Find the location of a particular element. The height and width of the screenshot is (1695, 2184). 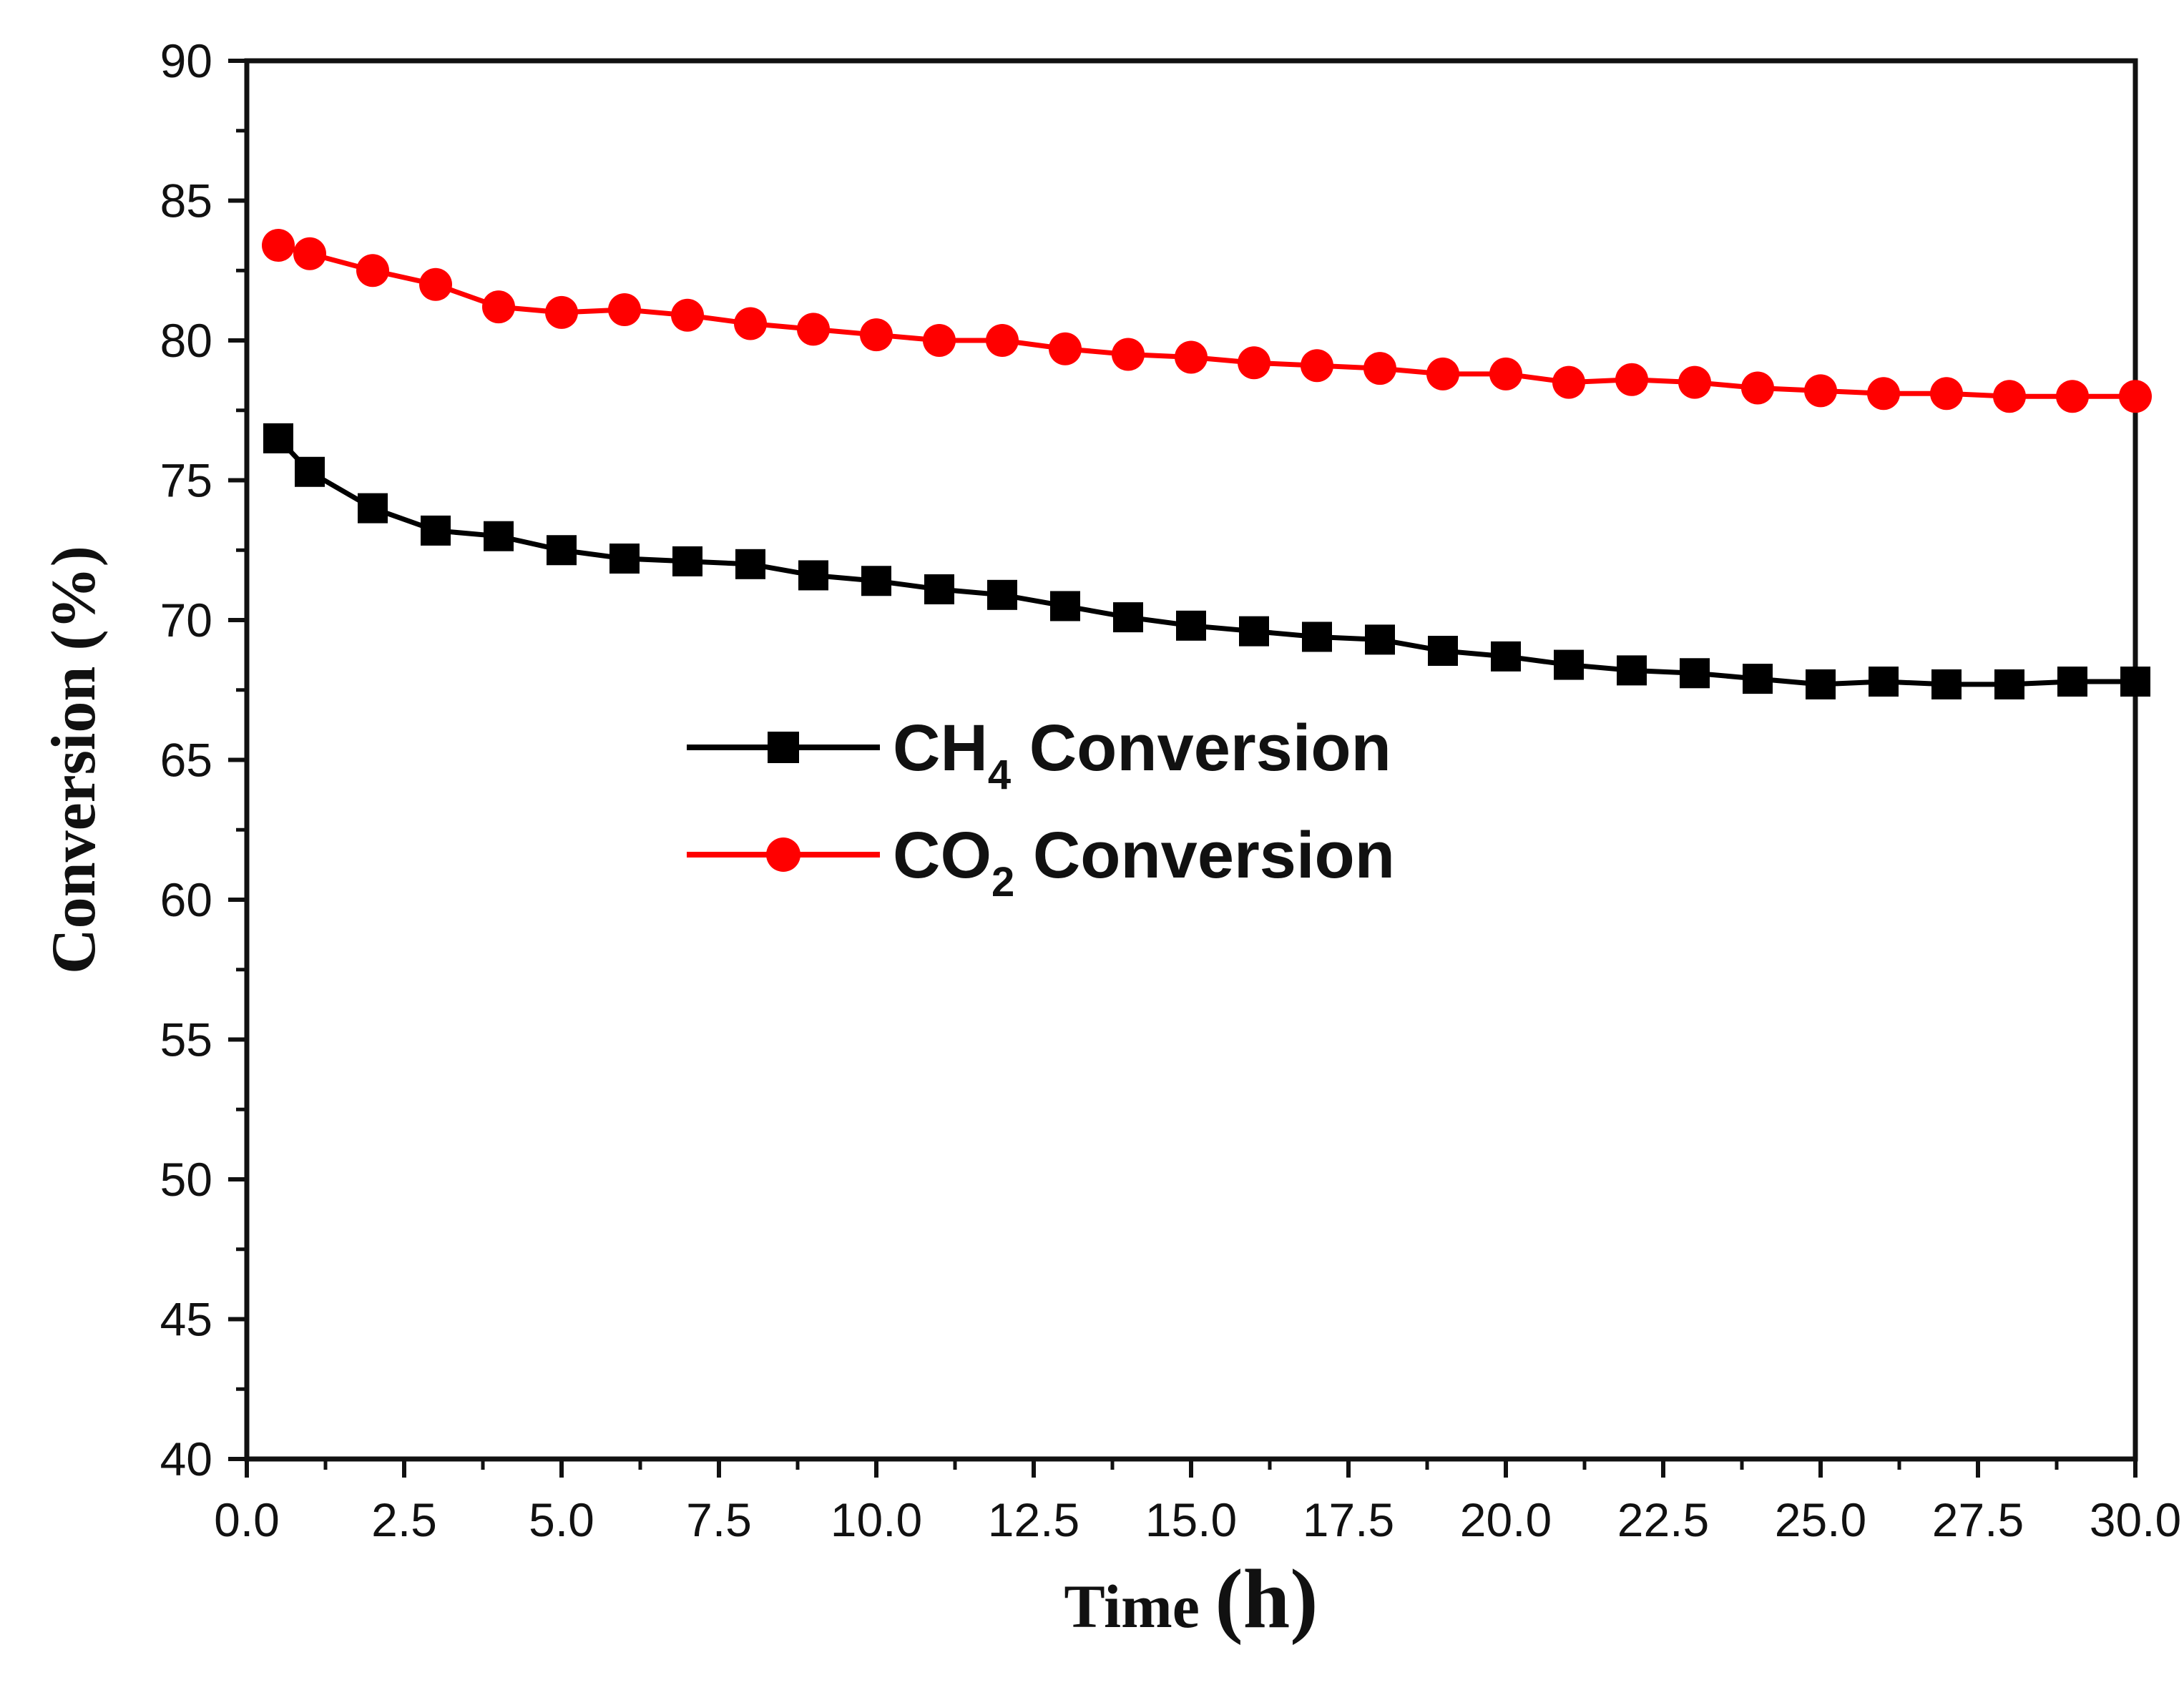

y-axis-title: Conversion (%) is located at coordinates (74, 760).